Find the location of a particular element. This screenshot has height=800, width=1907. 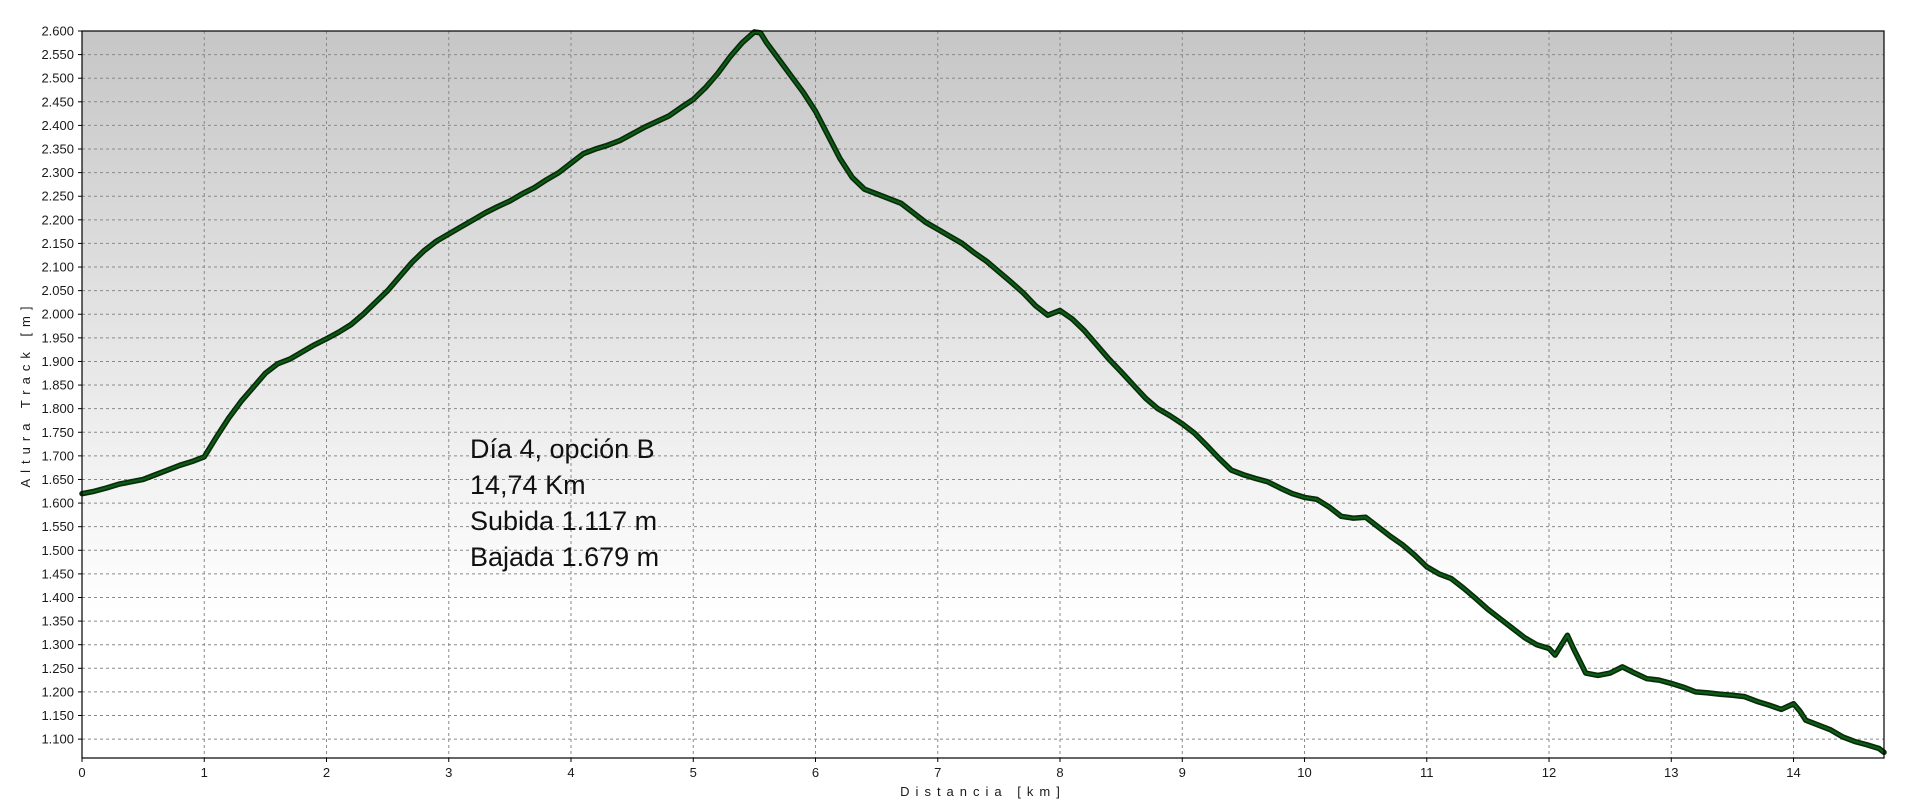

y-tick-label: 1.900 is located at coordinates (57, 361).